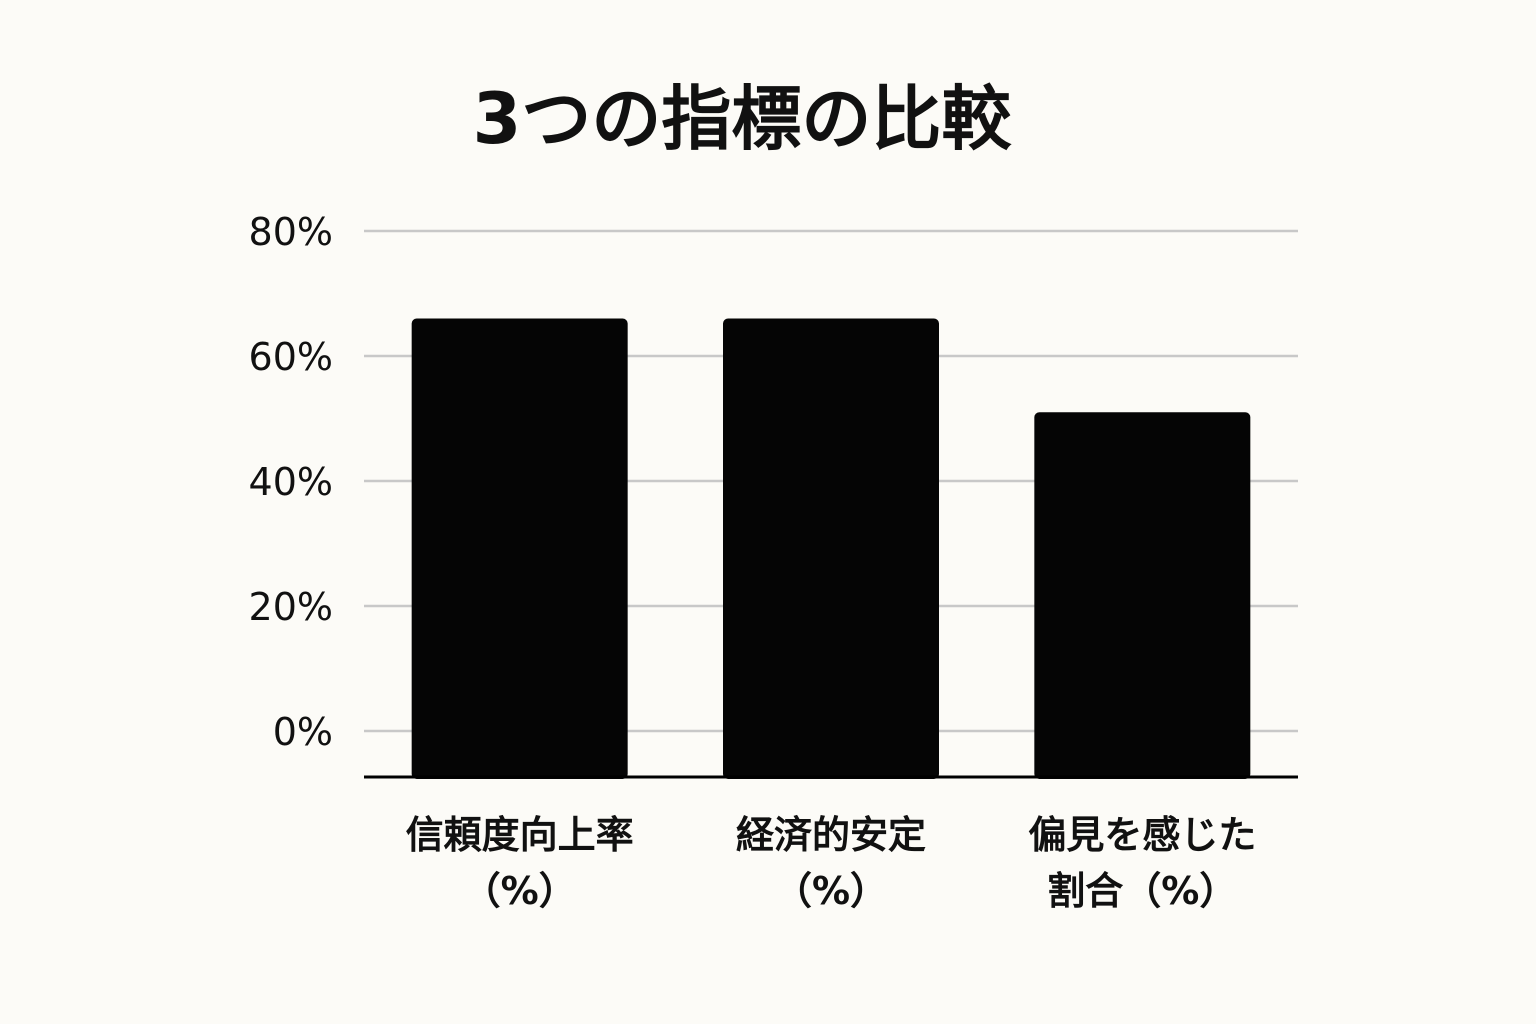  I want to click on y-tick-label: 20%, so click(291, 607).